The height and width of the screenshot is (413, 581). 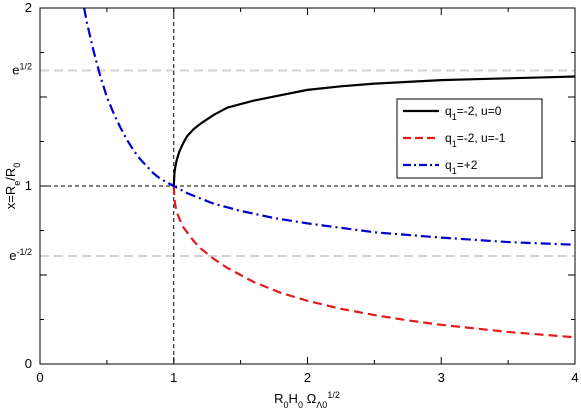 I want to click on legend: q1=-2, u=0 q1=-2, u=-1 q1=+2, so click(x=469, y=138).